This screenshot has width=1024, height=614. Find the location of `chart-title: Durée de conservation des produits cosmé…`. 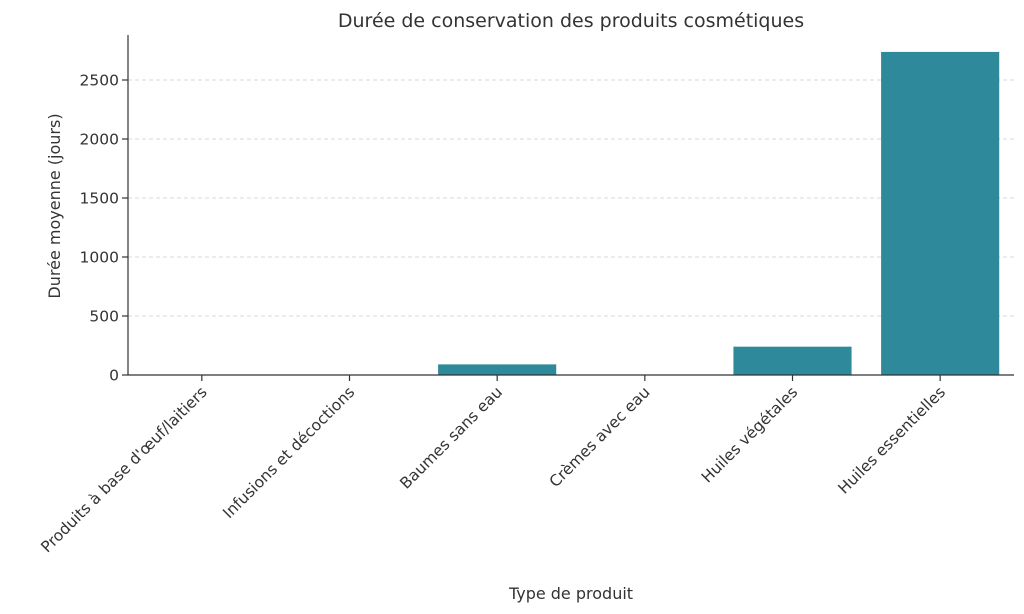

chart-title: Durée de conservation des produits cosmé… is located at coordinates (571, 21).